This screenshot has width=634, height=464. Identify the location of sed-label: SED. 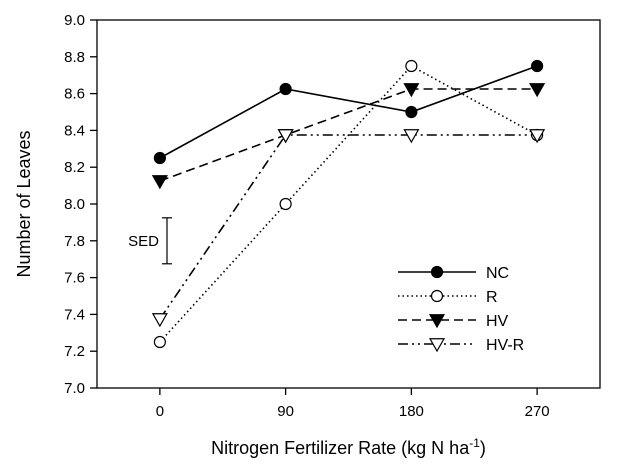
(143, 241).